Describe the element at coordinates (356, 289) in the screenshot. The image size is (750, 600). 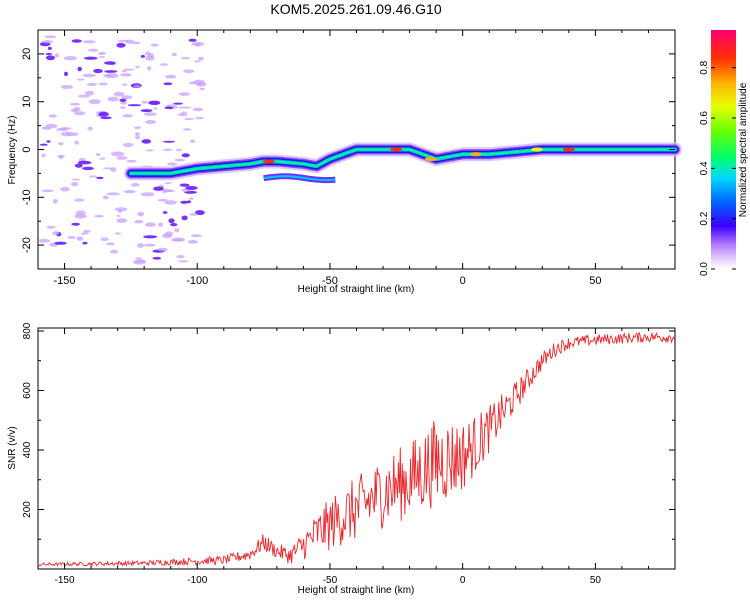
I see `spectrogram-xlabel: Height of straight line (km)` at that location.